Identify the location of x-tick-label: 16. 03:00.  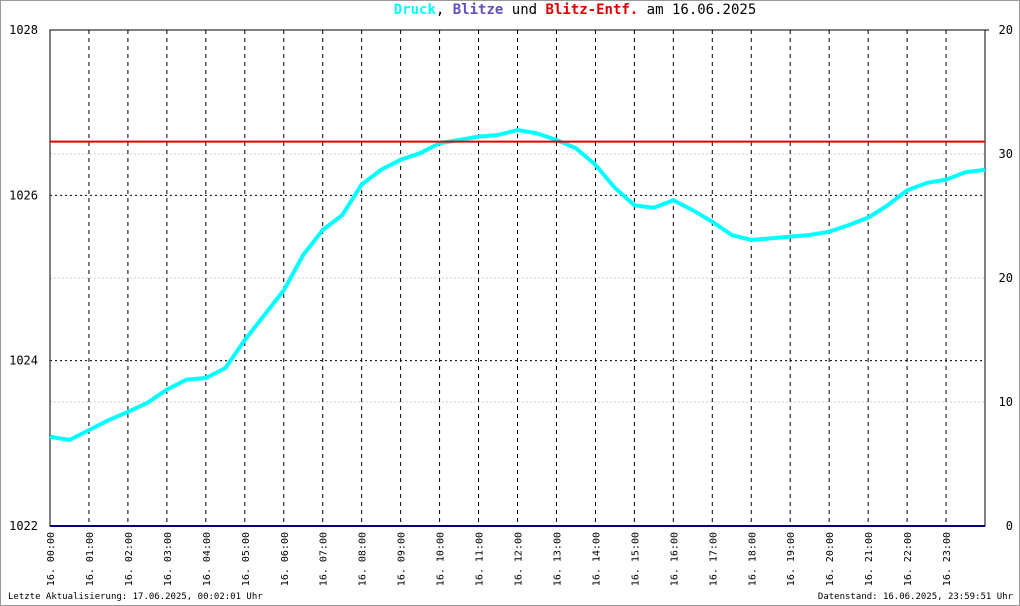
(168, 559).